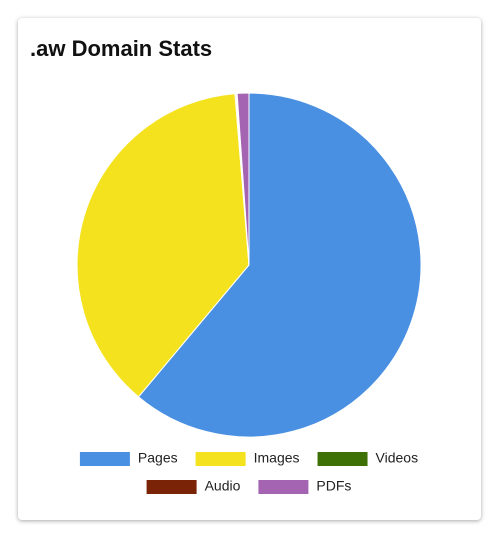 This screenshot has height=539, width=502. What do you see at coordinates (121, 48) in the screenshot?
I see `chart-title: .aw Domain Stats` at bounding box center [121, 48].